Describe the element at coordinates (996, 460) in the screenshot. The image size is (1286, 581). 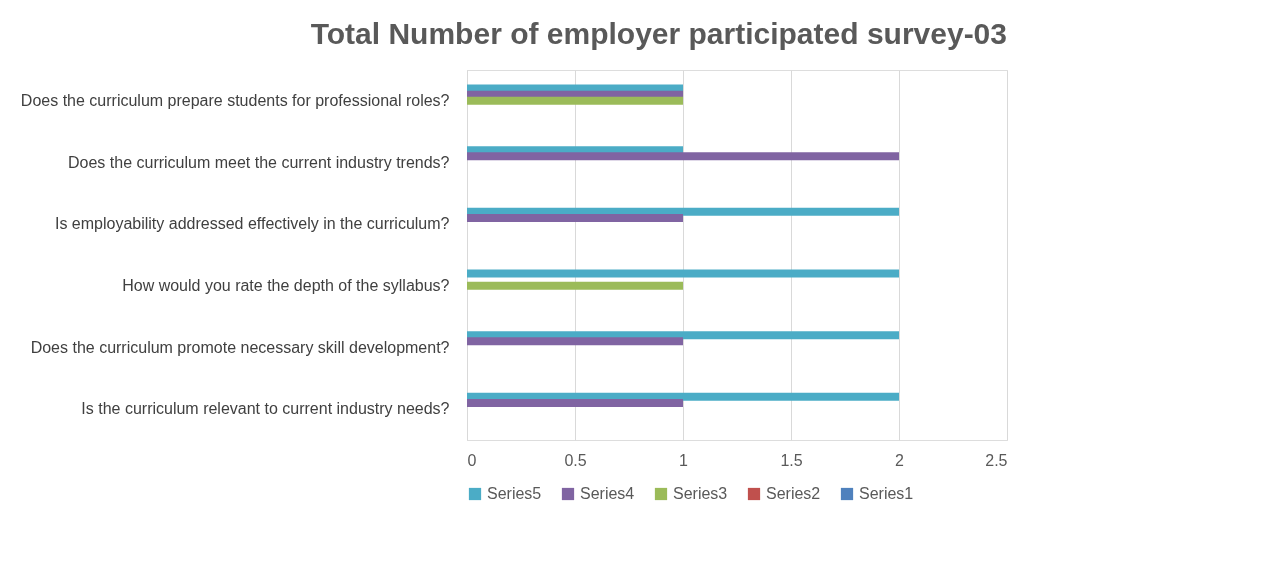
I see `x-tick-label: 2.5` at that location.